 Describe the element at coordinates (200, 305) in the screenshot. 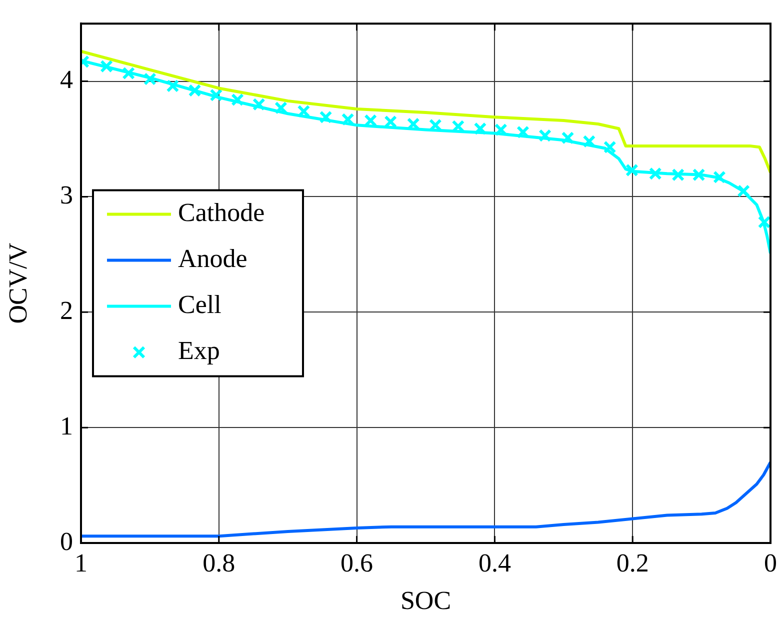

I see `legend-label: Cell` at that location.